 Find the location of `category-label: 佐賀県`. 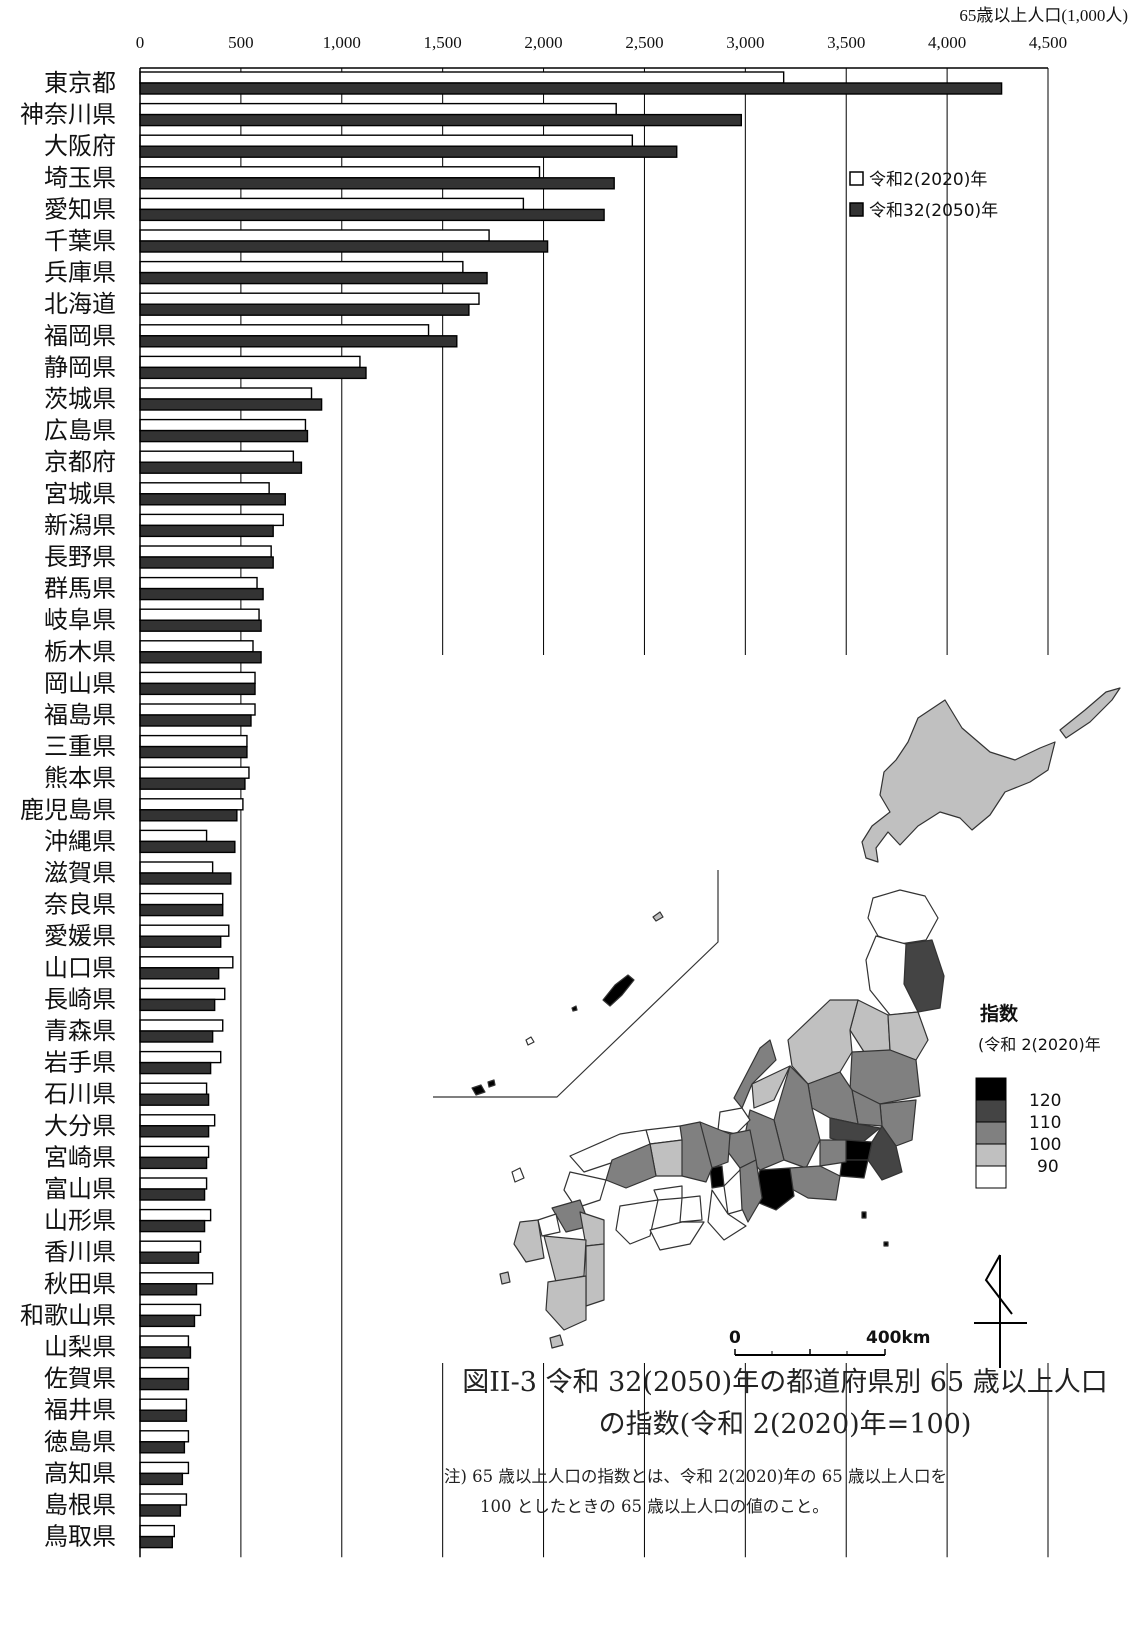

category-label: 佐賀県 is located at coordinates (80, 1379).